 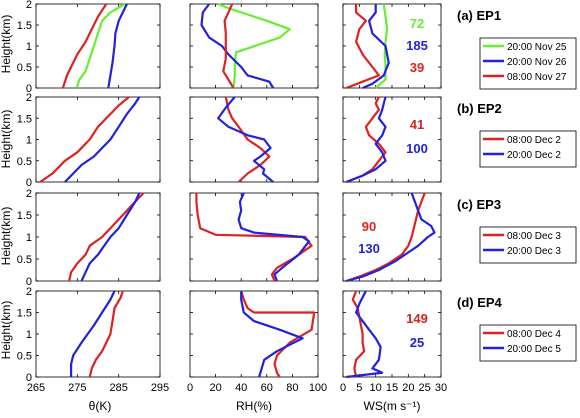 What do you see at coordinates (254, 406) in the screenshot?
I see `x-axis-label-rh: RH(%)` at bounding box center [254, 406].